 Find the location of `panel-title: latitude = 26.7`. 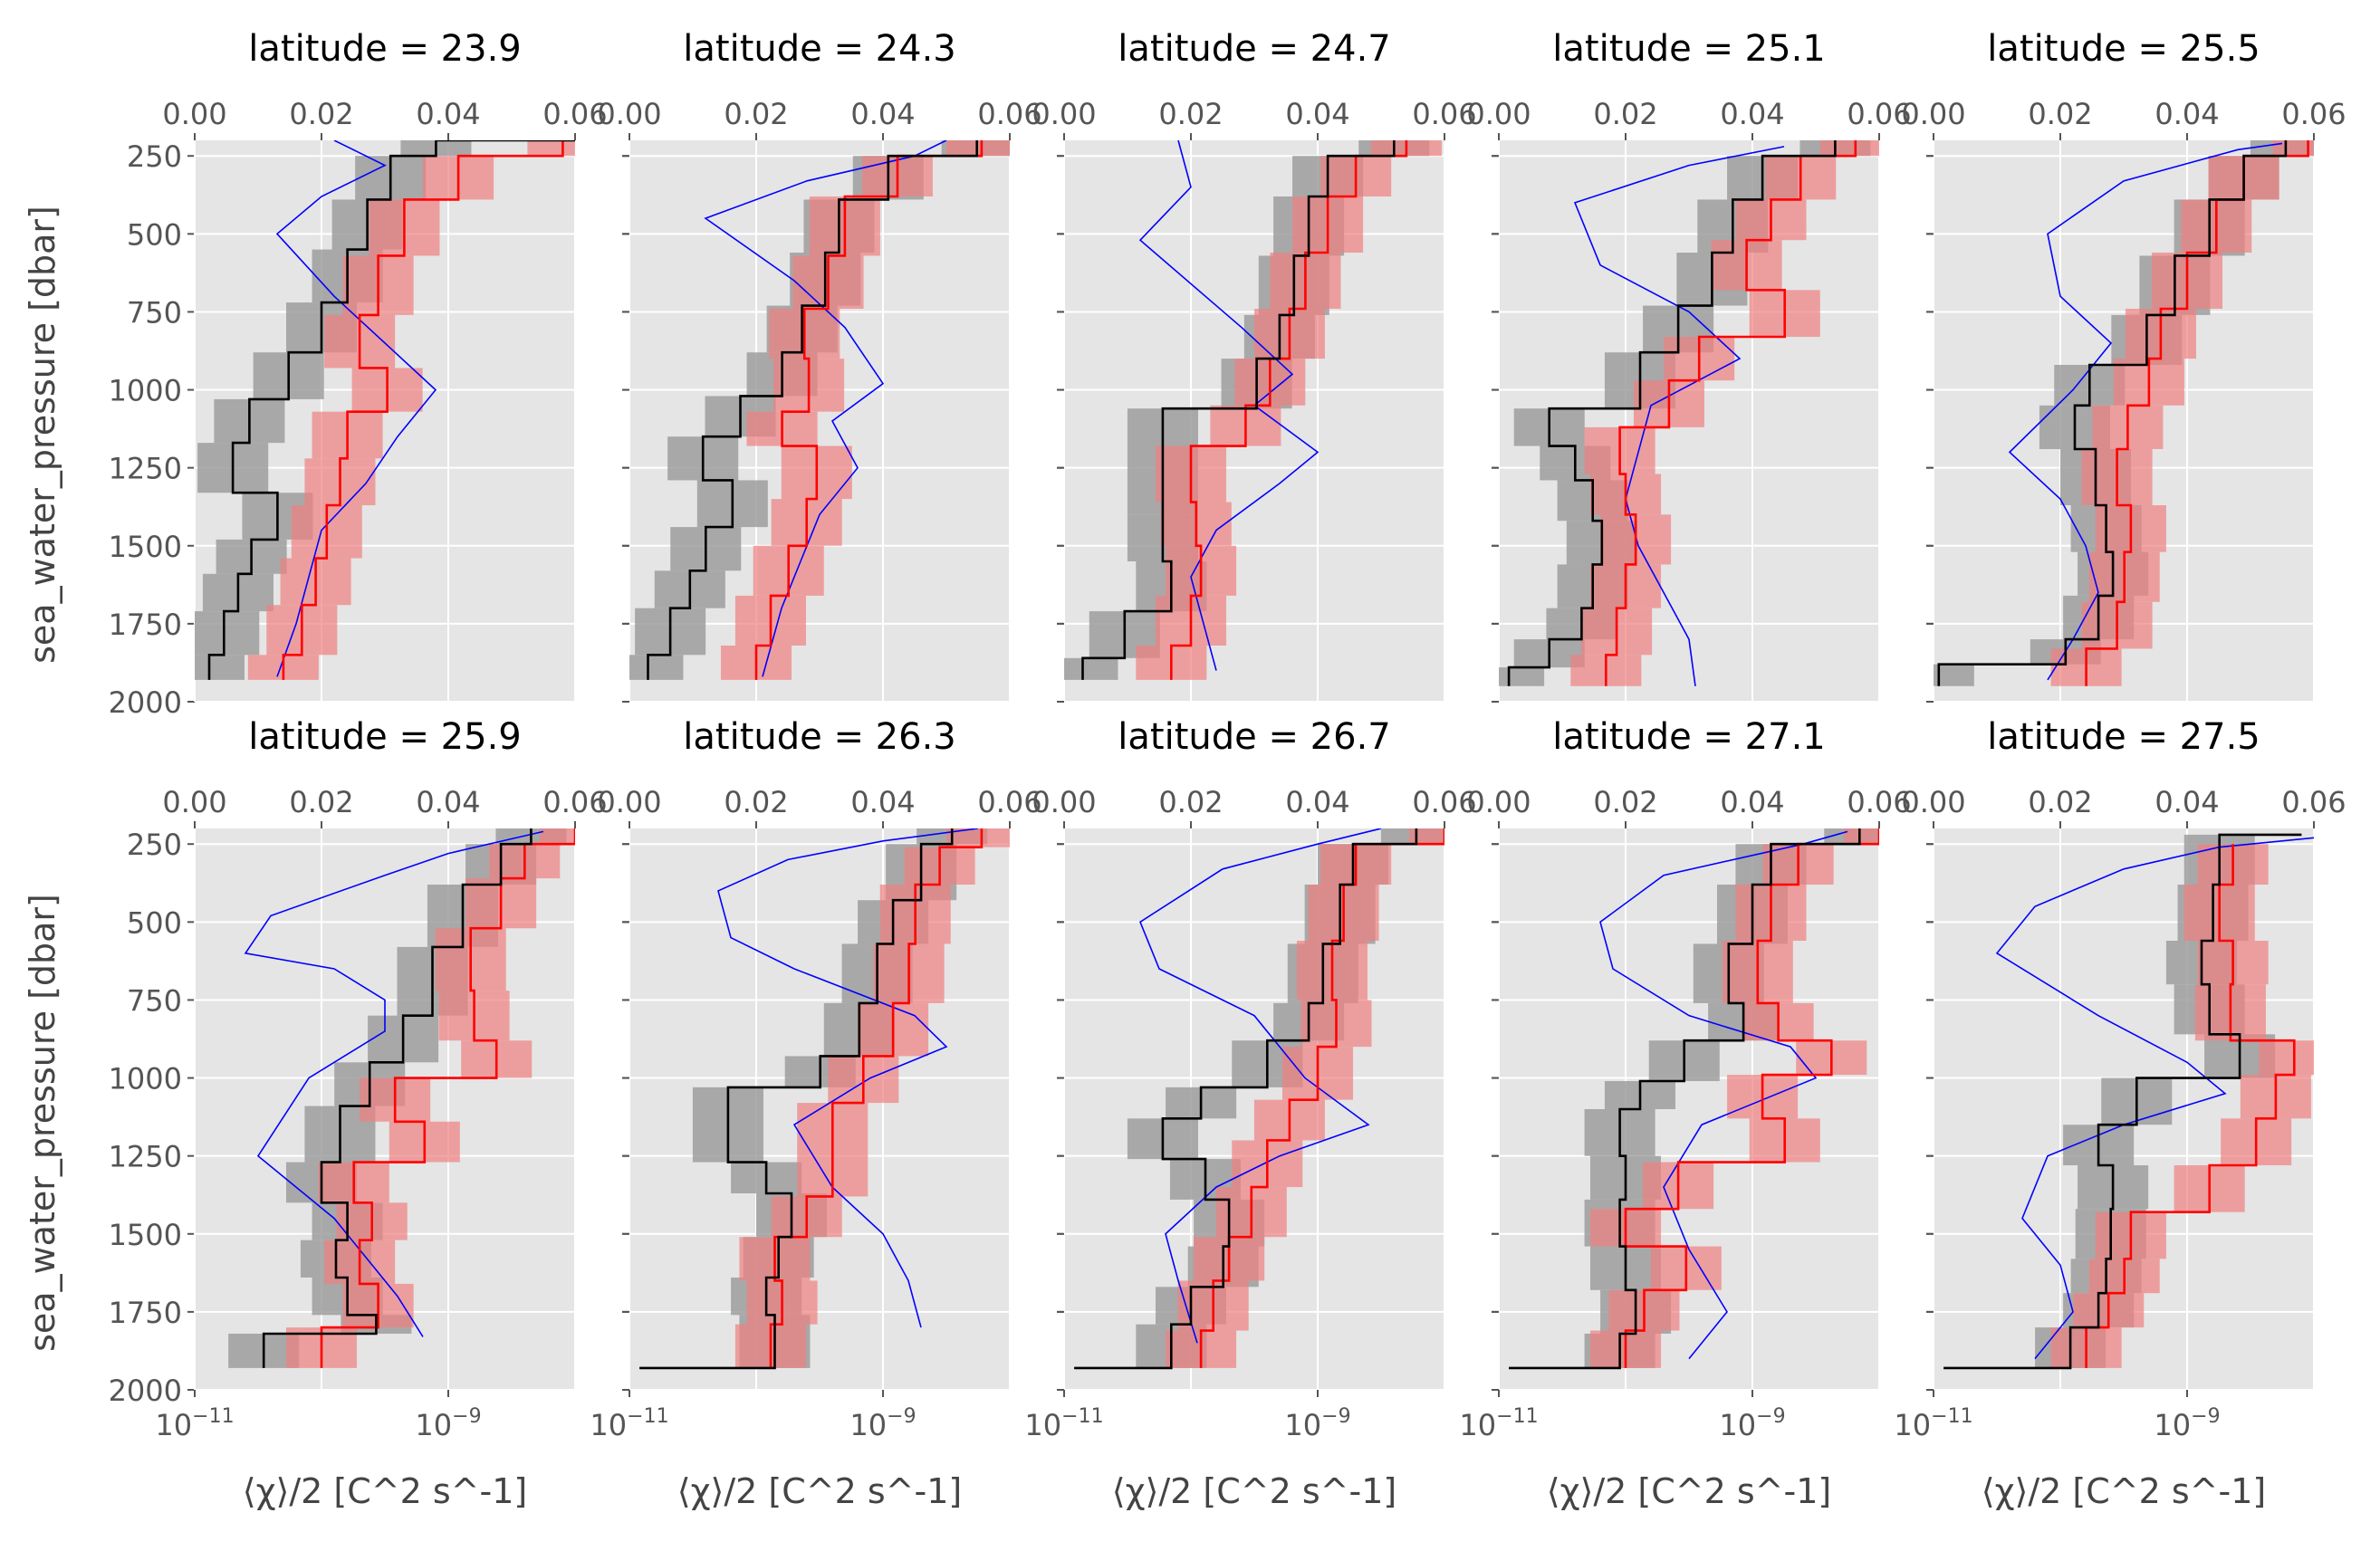

panel-title: latitude = 26.7 is located at coordinates (1254, 737).